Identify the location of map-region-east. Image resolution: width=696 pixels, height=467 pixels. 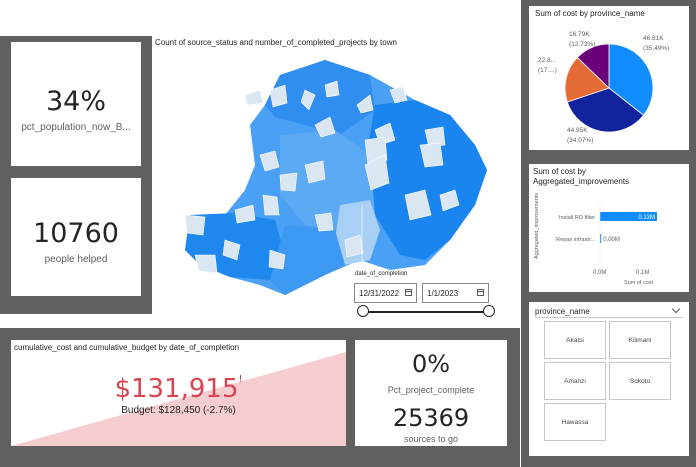
(426, 180).